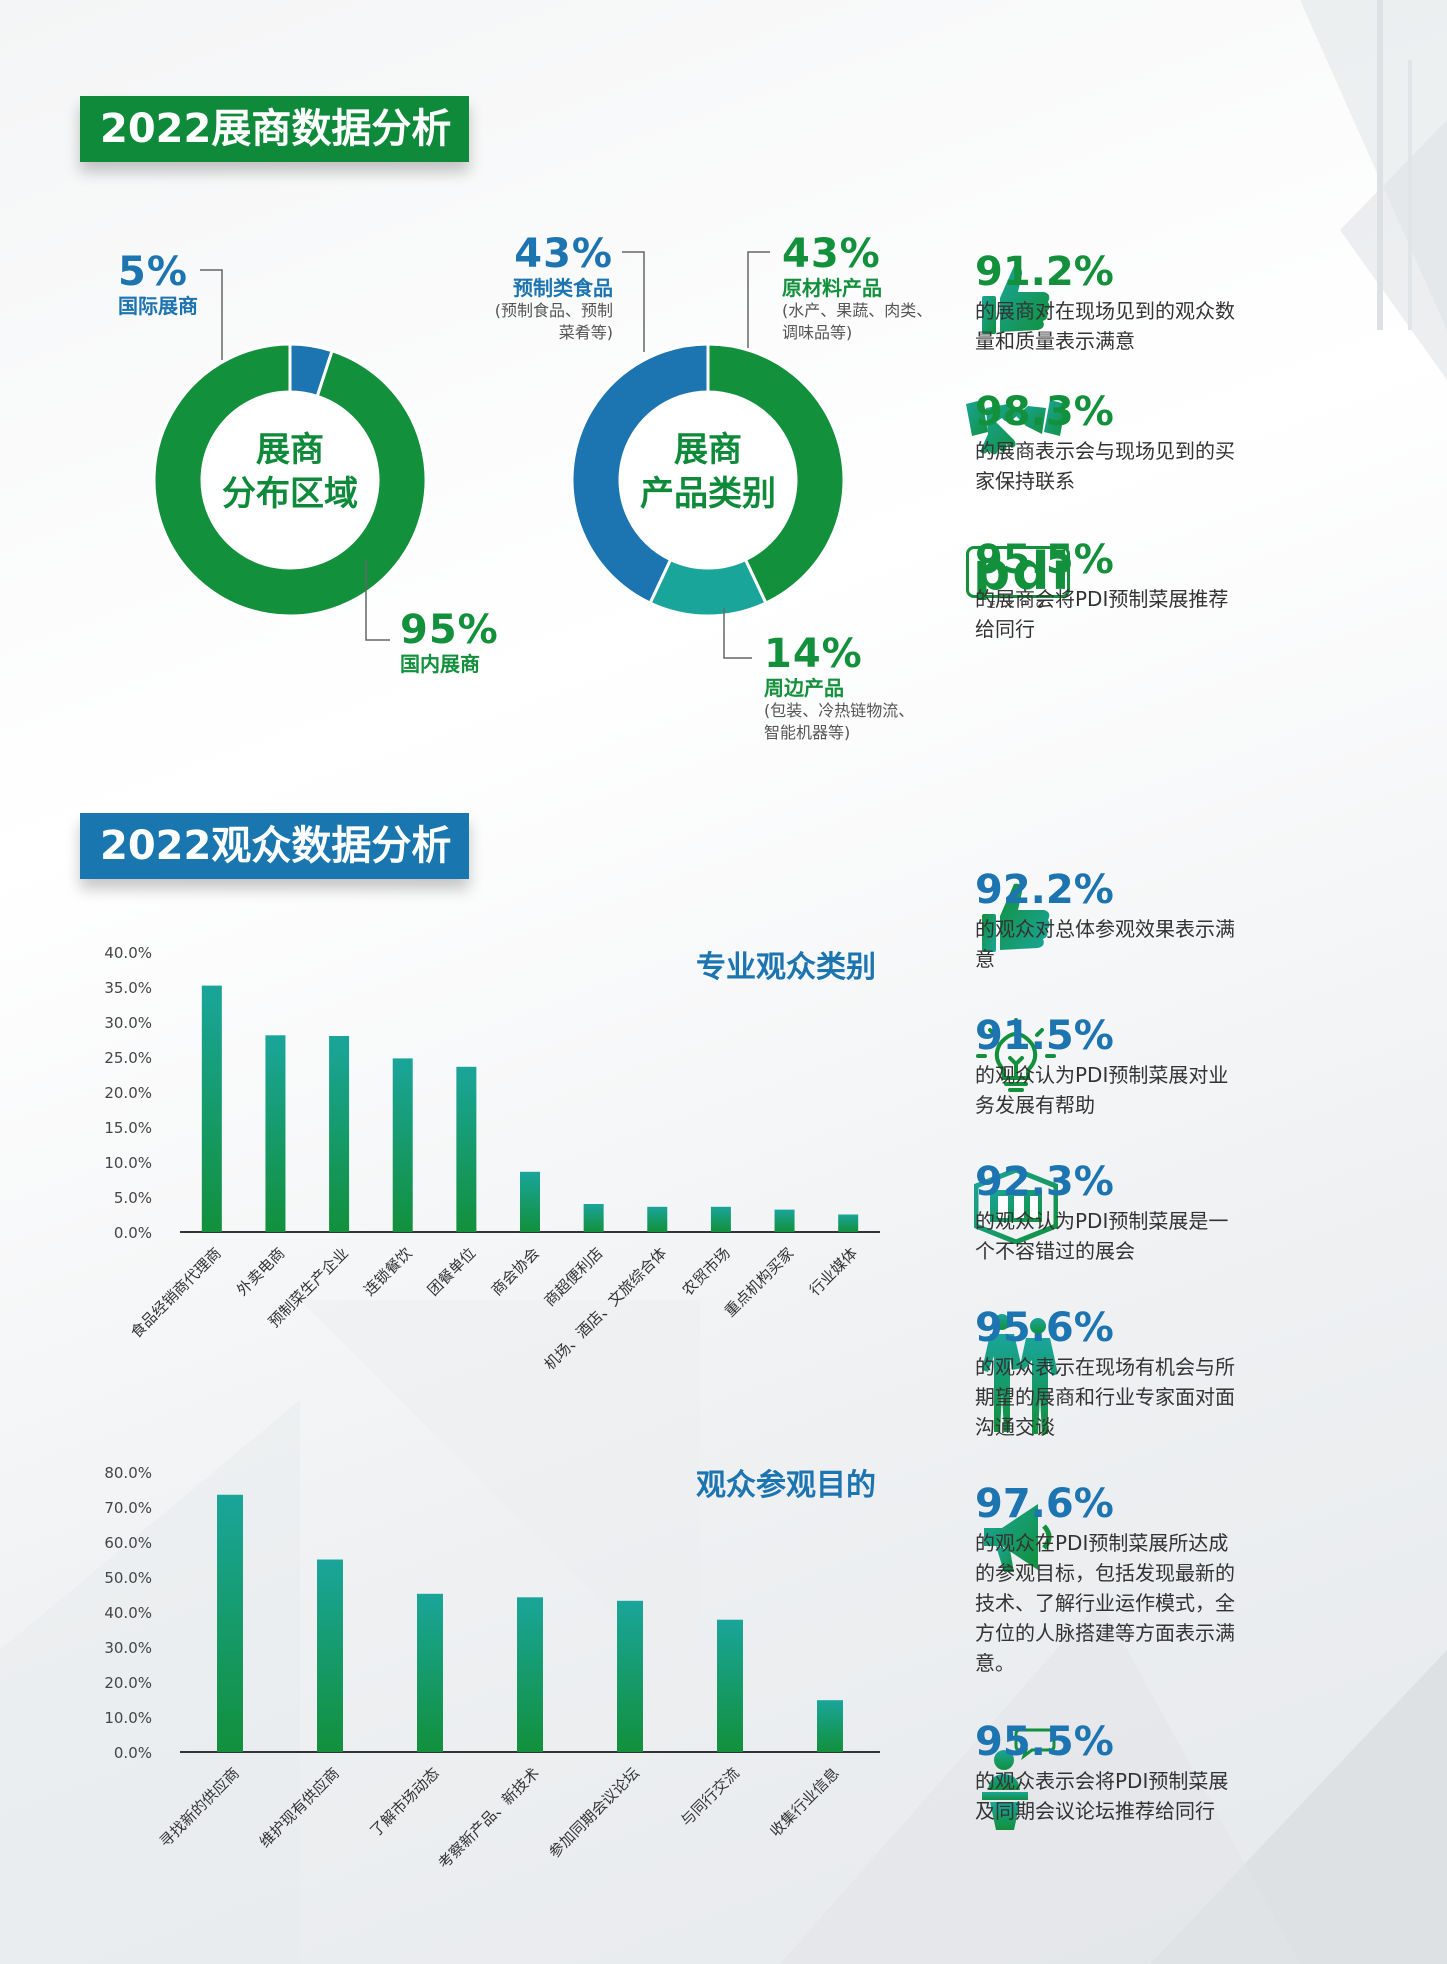  I want to click on visitor-stat-2-text: 的观众认为PDI预制菜展对业务发展有帮助, so click(1102, 1090).